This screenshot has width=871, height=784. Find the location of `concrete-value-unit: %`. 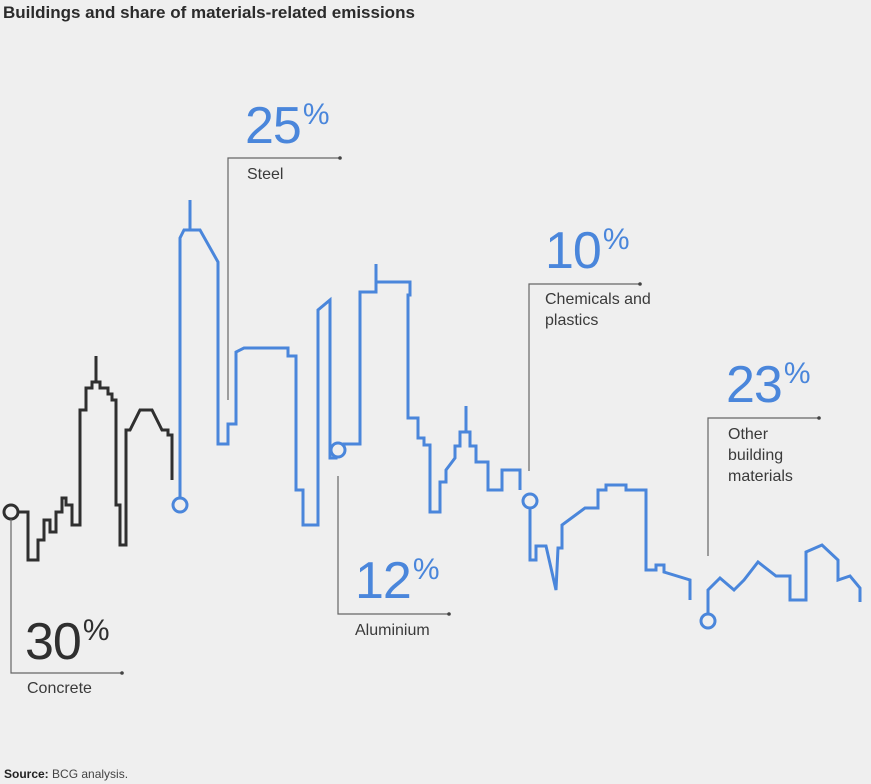

concrete-value-unit: % is located at coordinates (96, 630).